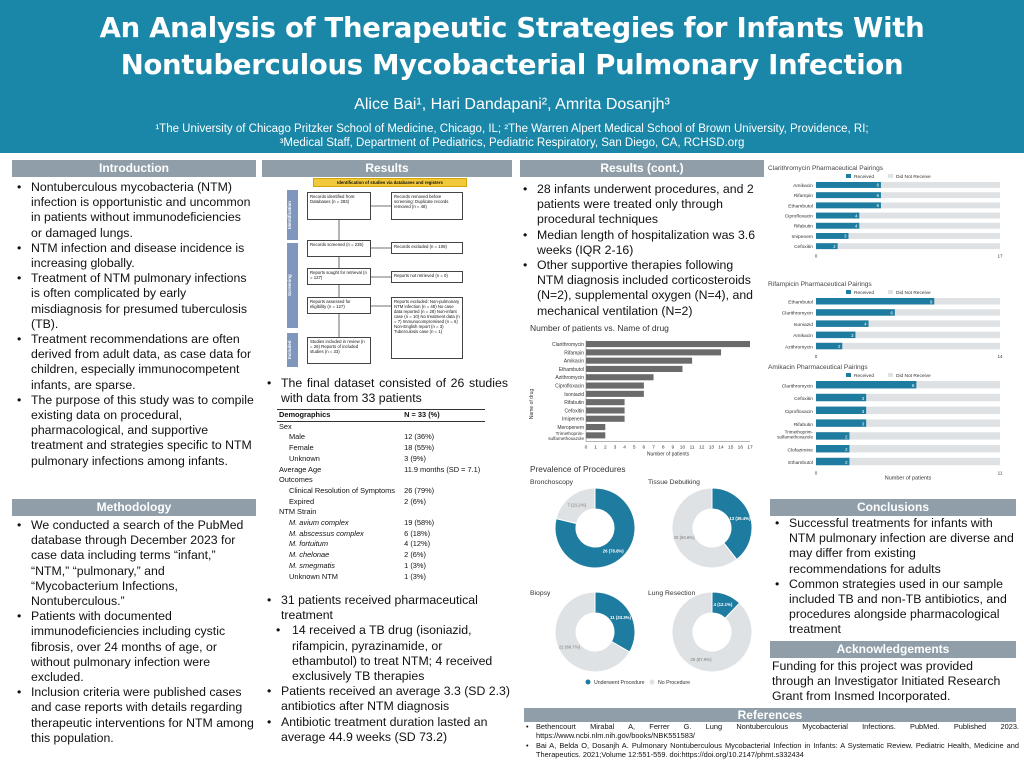  What do you see at coordinates (712, 448) in the screenshot?
I see `drug-x-tick: 13` at bounding box center [712, 448].